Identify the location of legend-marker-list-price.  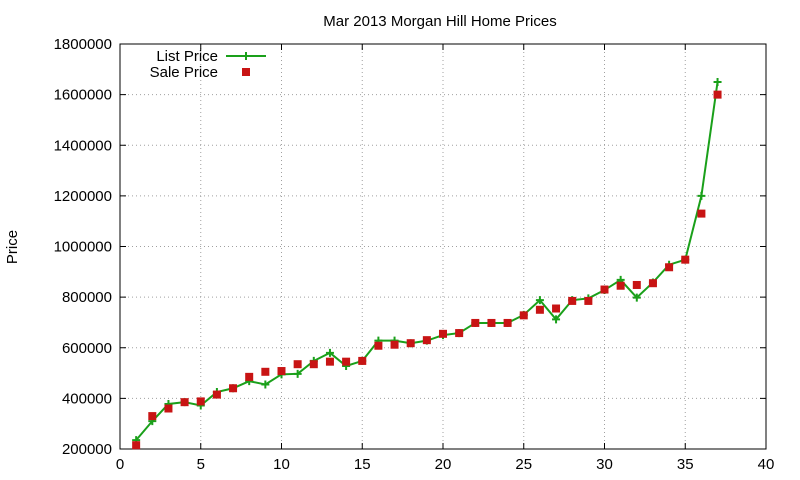
(246, 56).